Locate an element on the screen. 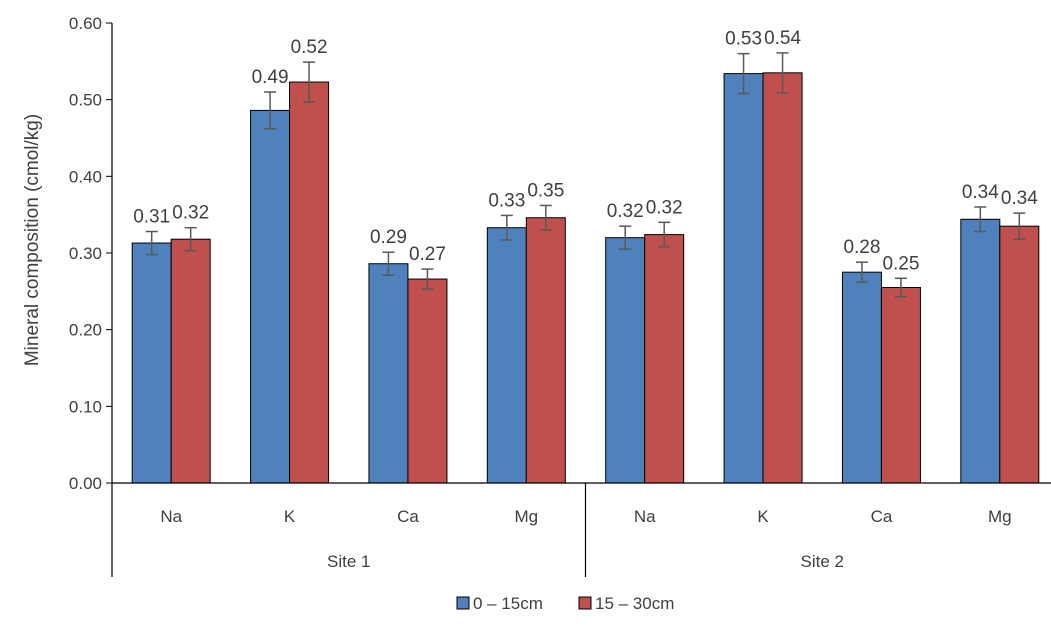 This screenshot has height=629, width=1051. group-label: Site 1 is located at coordinates (348, 561).